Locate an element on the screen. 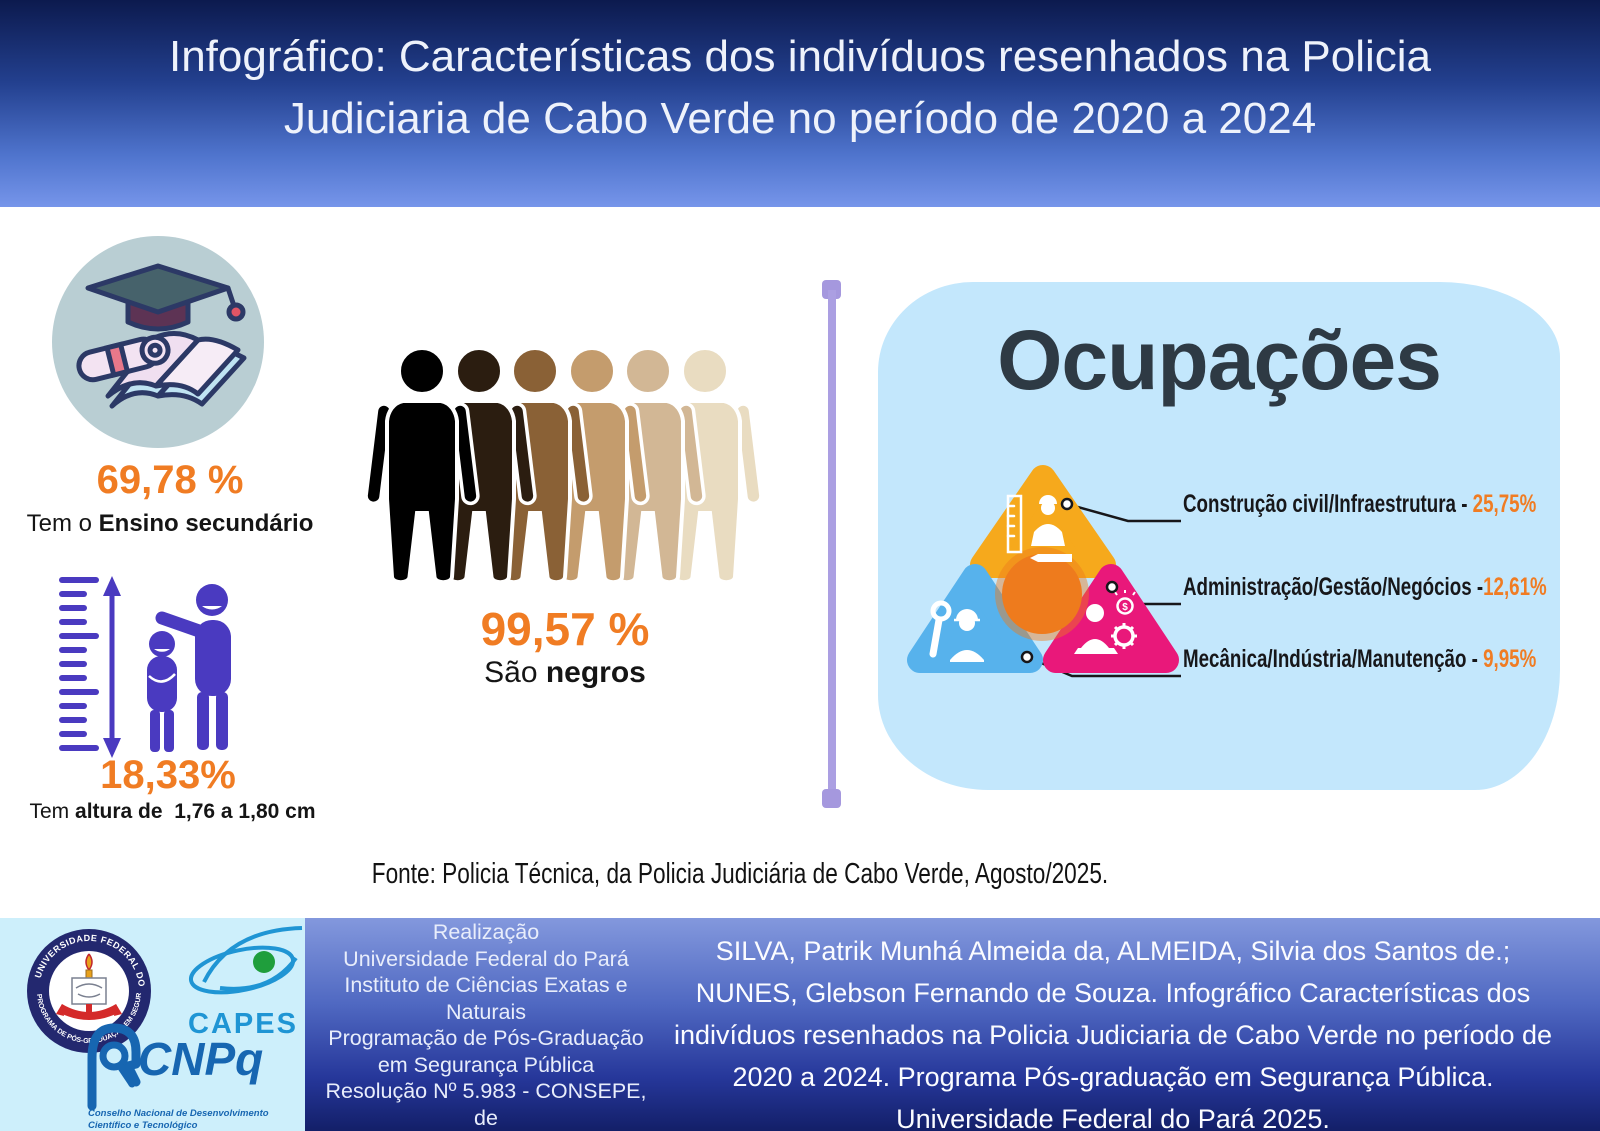 The image size is (1600, 1131). occupation-label: Construção civil/Infraestrutura - is located at coordinates (1328, 504).